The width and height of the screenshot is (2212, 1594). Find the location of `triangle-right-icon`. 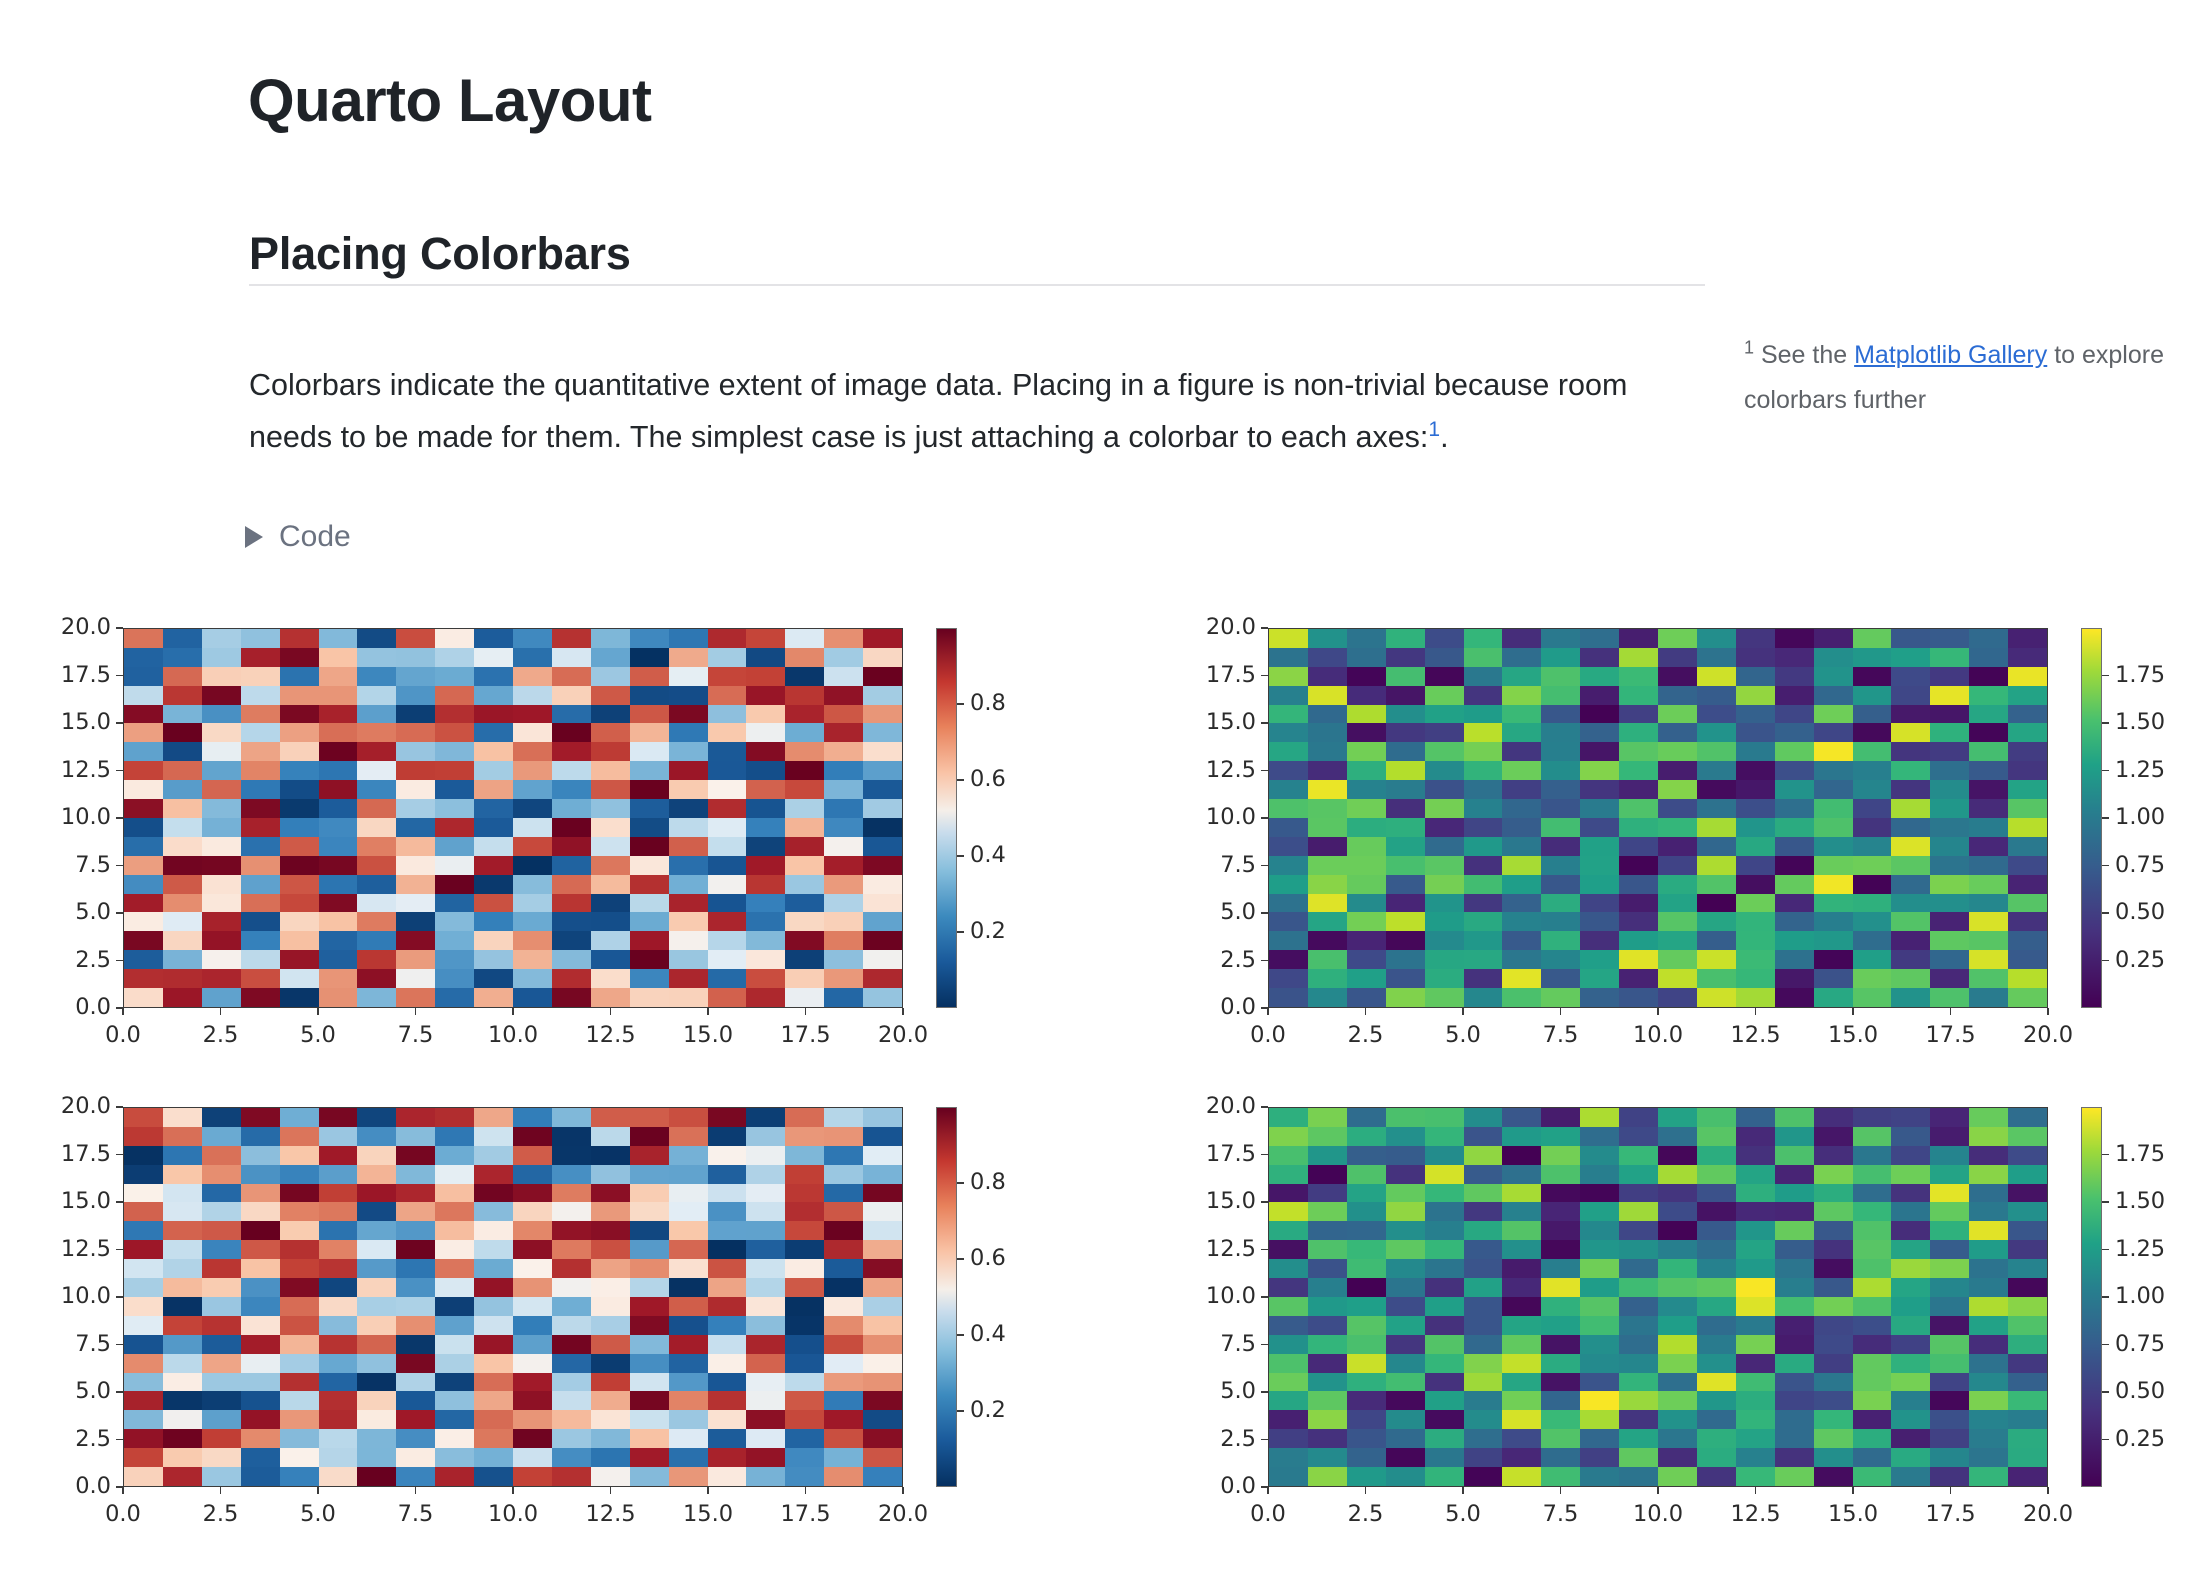

triangle-right-icon is located at coordinates (254, 537).